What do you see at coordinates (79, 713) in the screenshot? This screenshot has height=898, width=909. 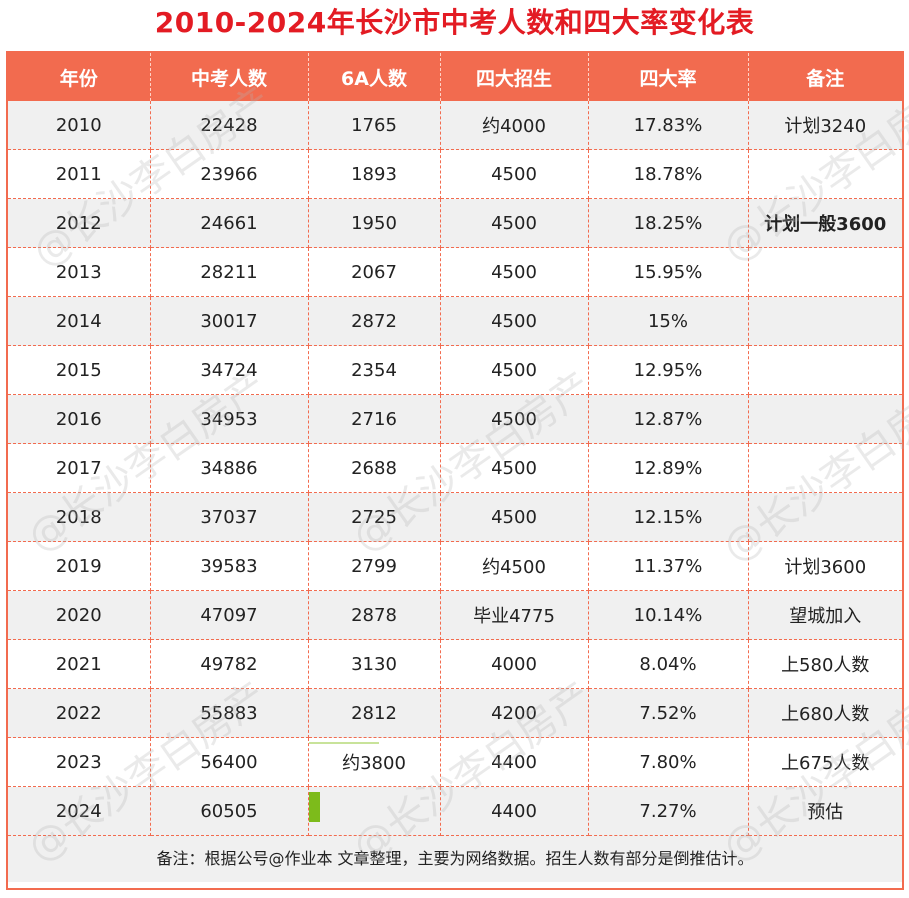 I see `cell-year: 2022` at bounding box center [79, 713].